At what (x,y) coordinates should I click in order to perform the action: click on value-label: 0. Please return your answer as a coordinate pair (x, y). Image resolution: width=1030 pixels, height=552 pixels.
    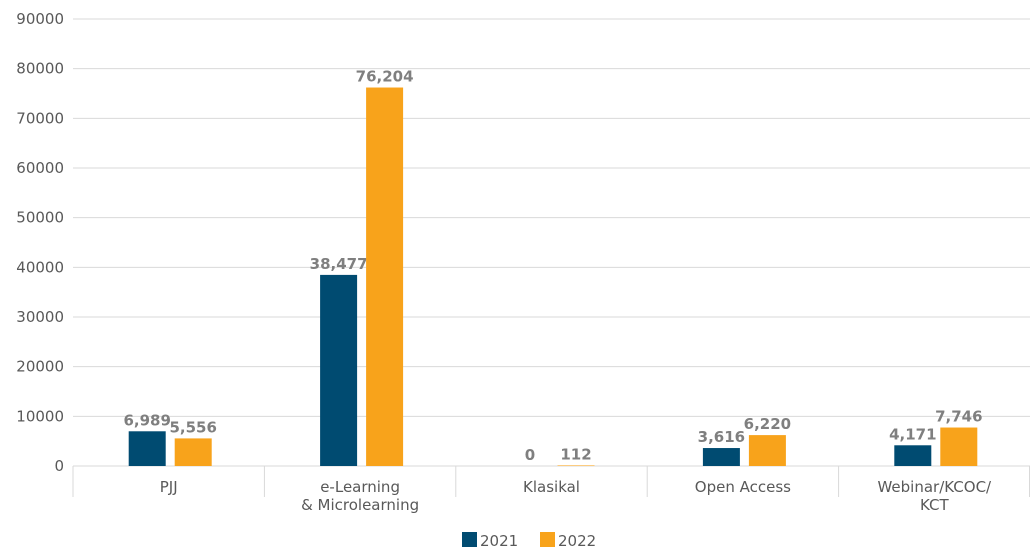
    Looking at the image, I should click on (530, 455).